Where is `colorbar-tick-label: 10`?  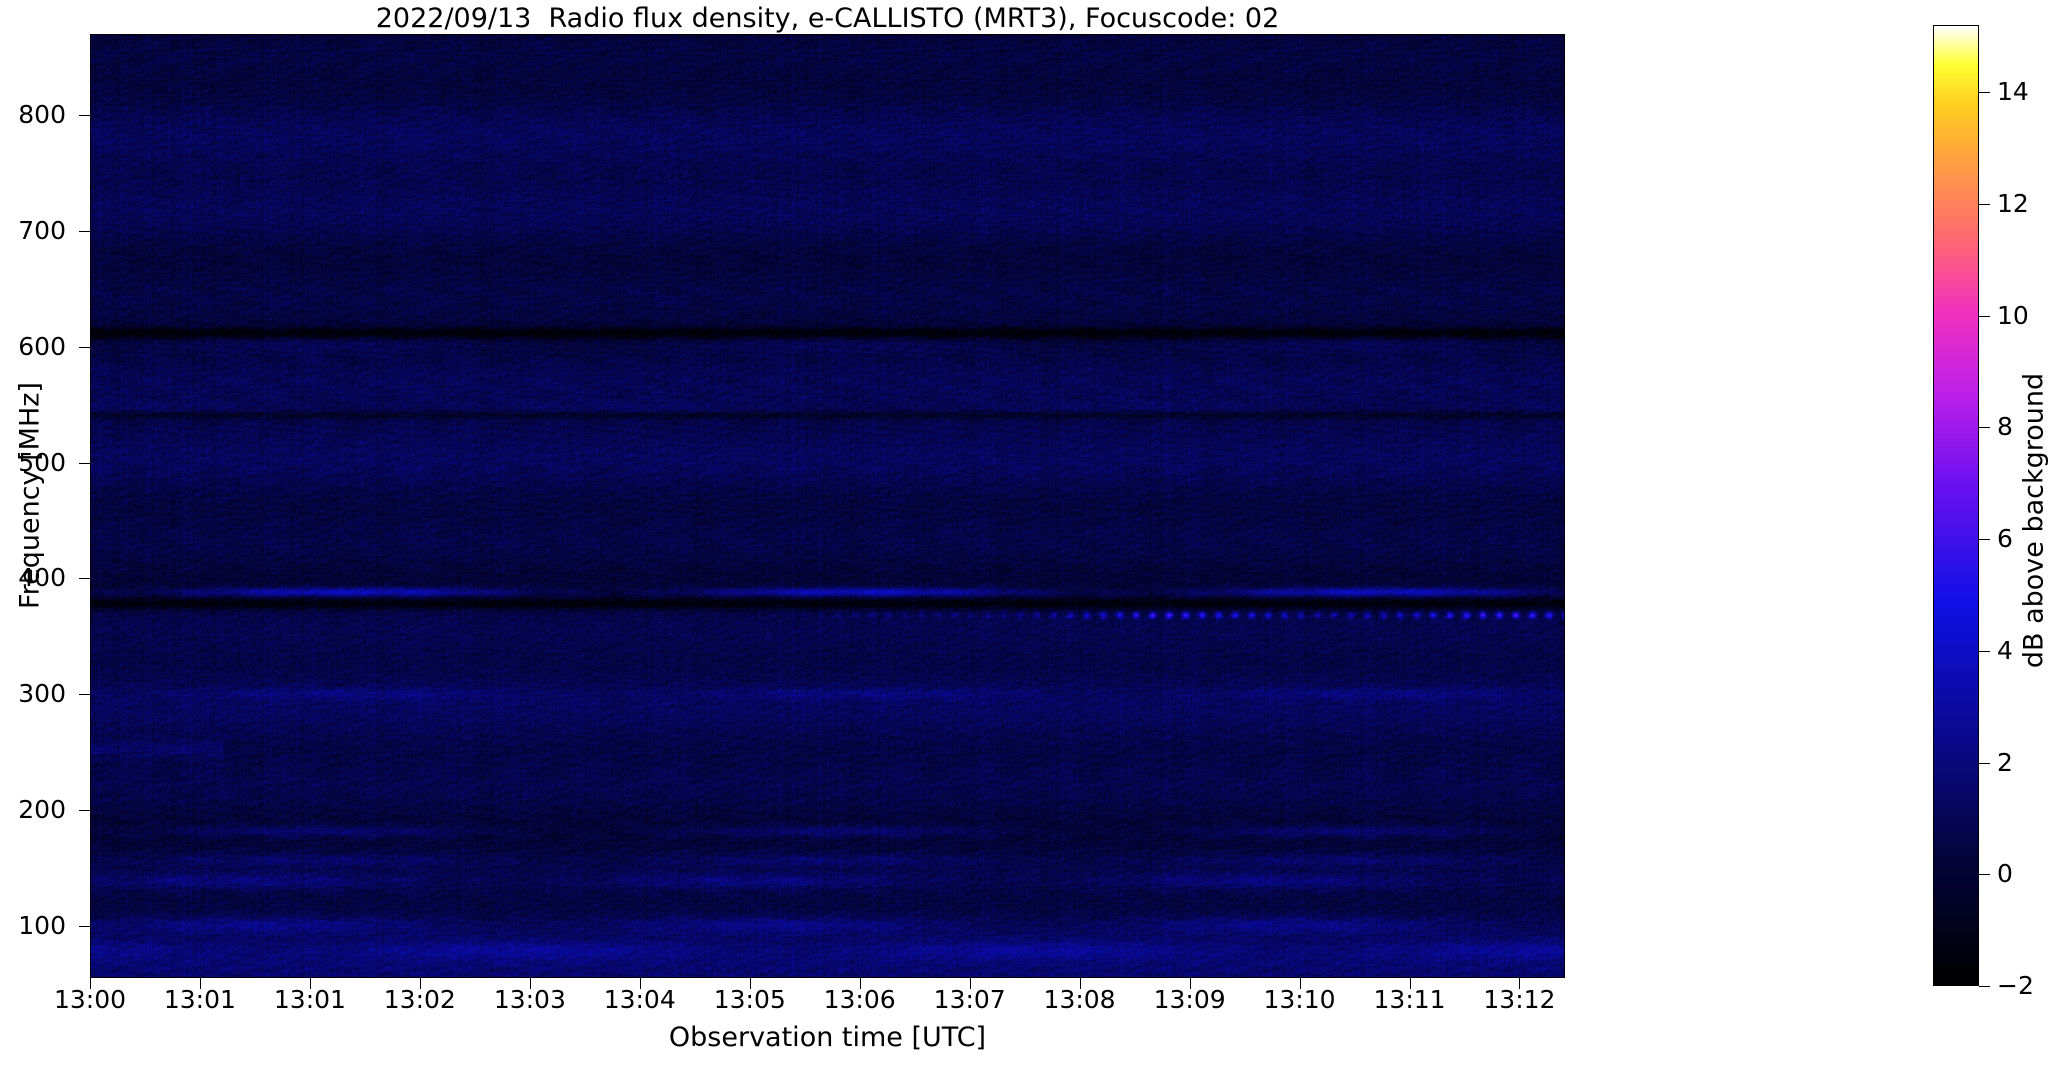
colorbar-tick-label: 10 is located at coordinates (2013, 315).